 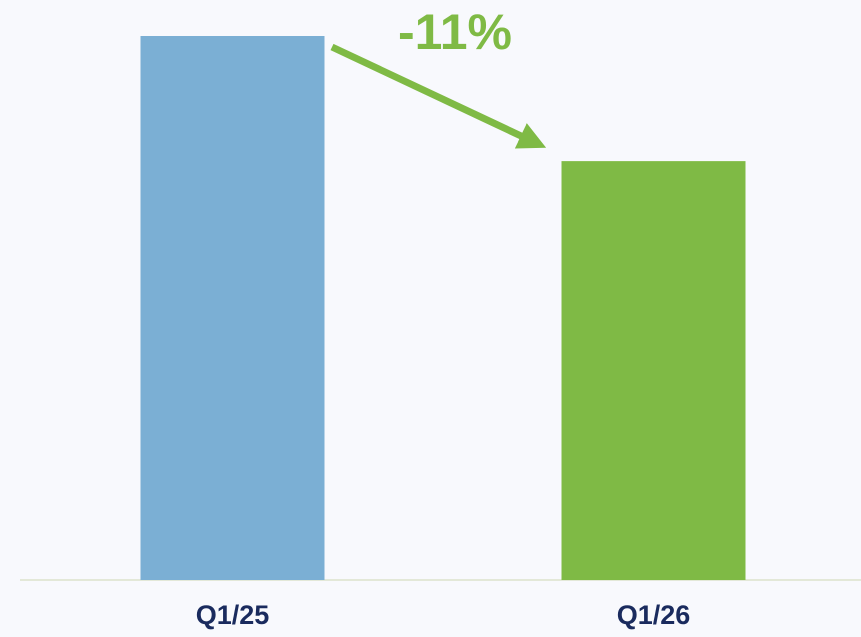 What do you see at coordinates (438, 96) in the screenshot?
I see `change-arrow` at bounding box center [438, 96].